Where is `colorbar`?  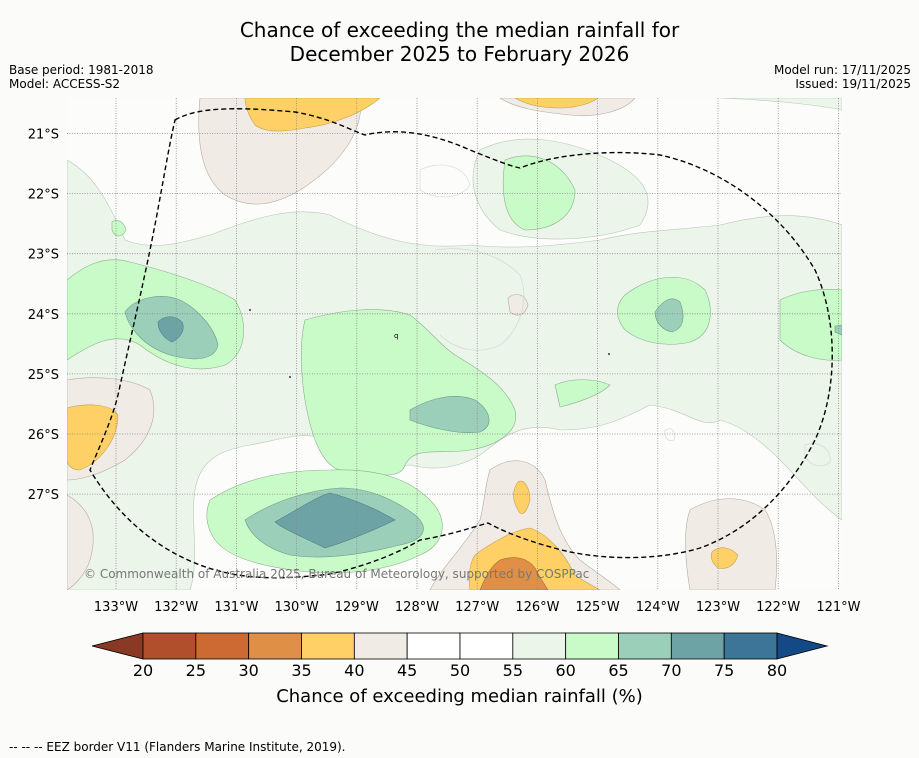 colorbar is located at coordinates (460, 646).